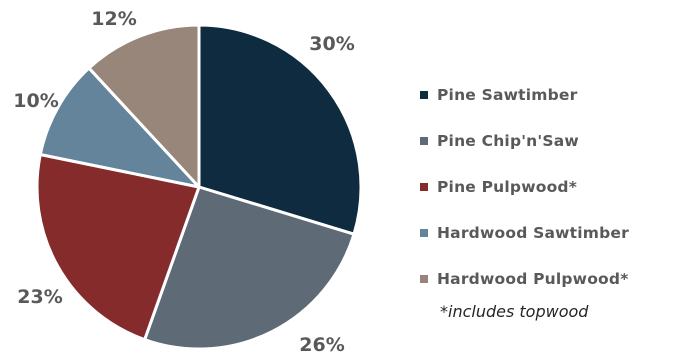  What do you see at coordinates (507, 95) in the screenshot?
I see `legend-label: Pine Sawtimber` at bounding box center [507, 95].